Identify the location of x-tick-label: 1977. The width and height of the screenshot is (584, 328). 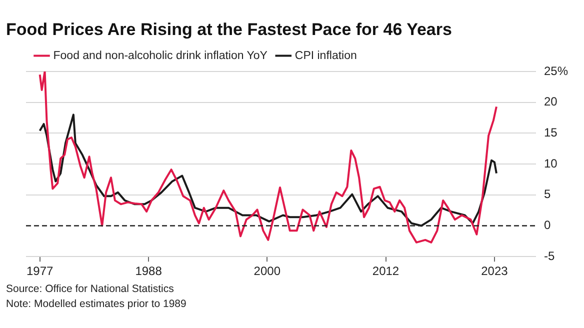
(40, 271).